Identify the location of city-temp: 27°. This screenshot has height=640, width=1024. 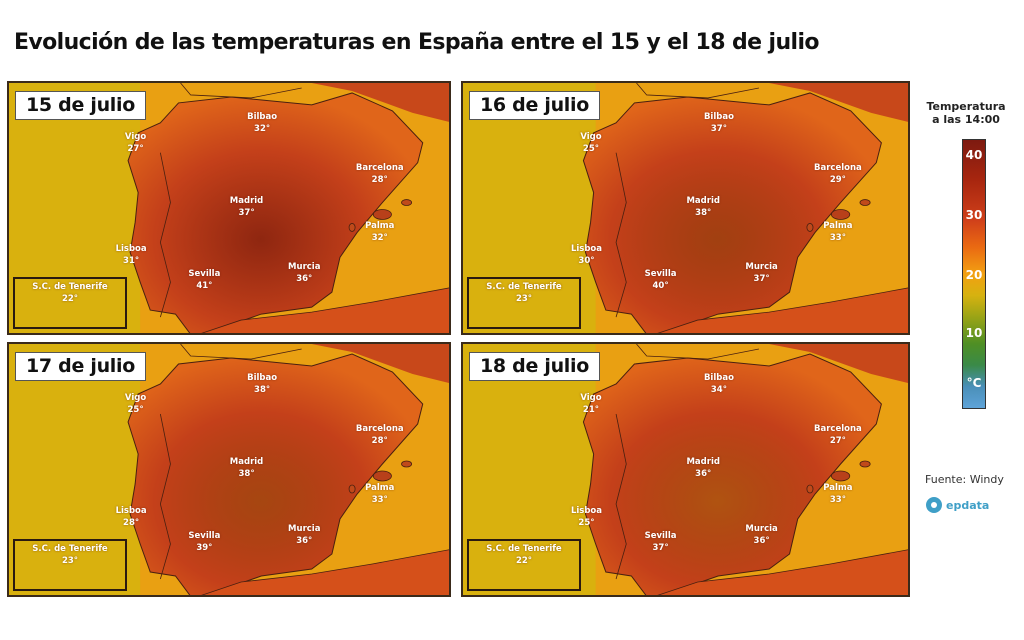
(837, 441).